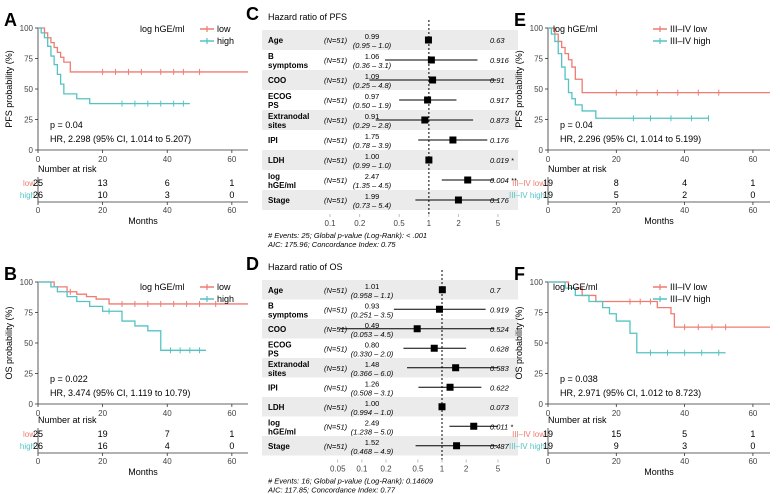 The height and width of the screenshot is (494, 780). I want to click on risk-count: 9, so click(616, 446).